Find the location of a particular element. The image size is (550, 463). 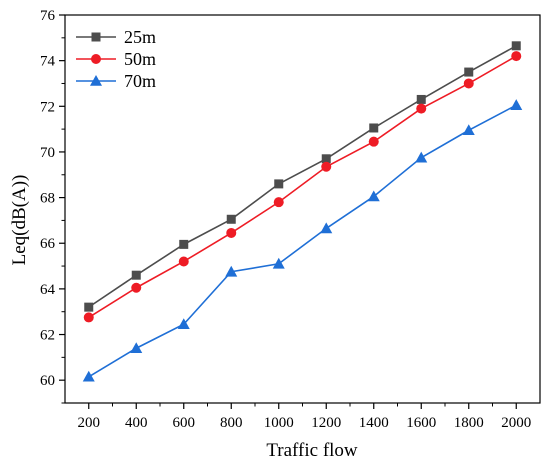

legend-item: 25m is located at coordinates (116, 37).